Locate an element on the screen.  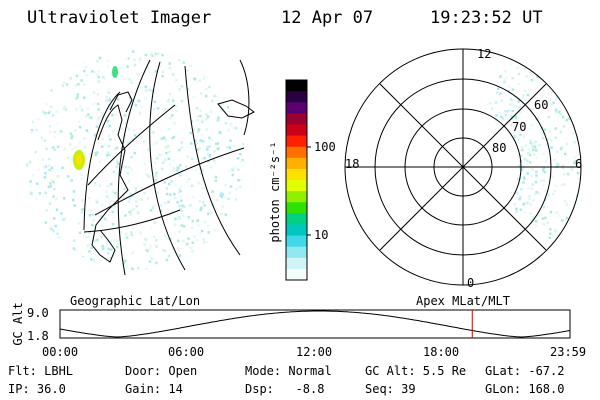
glon-status: GLon: 168.0 is located at coordinates (525, 389).